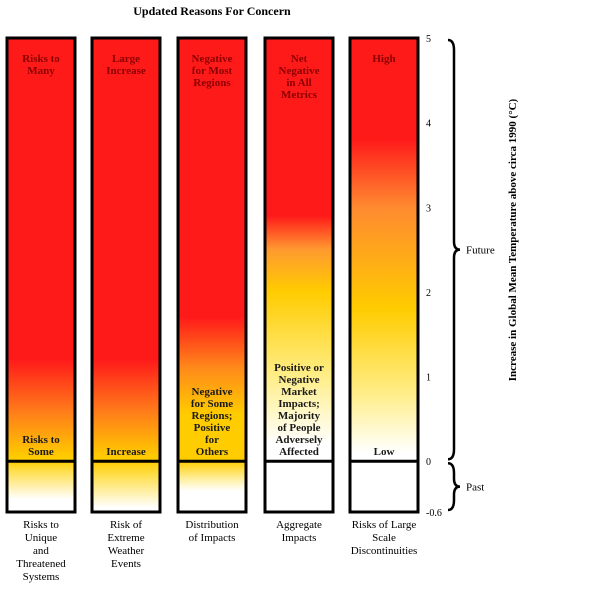 The image size is (590, 590). What do you see at coordinates (298, 428) in the screenshot?
I see `bar-low-label: of People` at bounding box center [298, 428].